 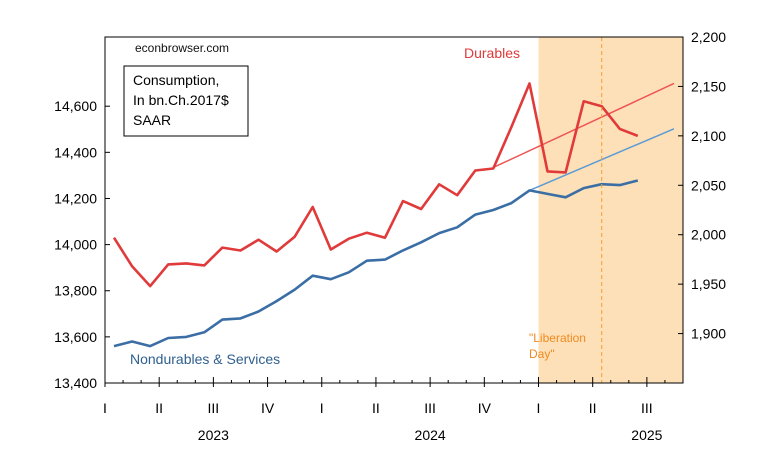 What do you see at coordinates (182, 48) in the screenshot?
I see `source-label: econbrowser.com` at bounding box center [182, 48].